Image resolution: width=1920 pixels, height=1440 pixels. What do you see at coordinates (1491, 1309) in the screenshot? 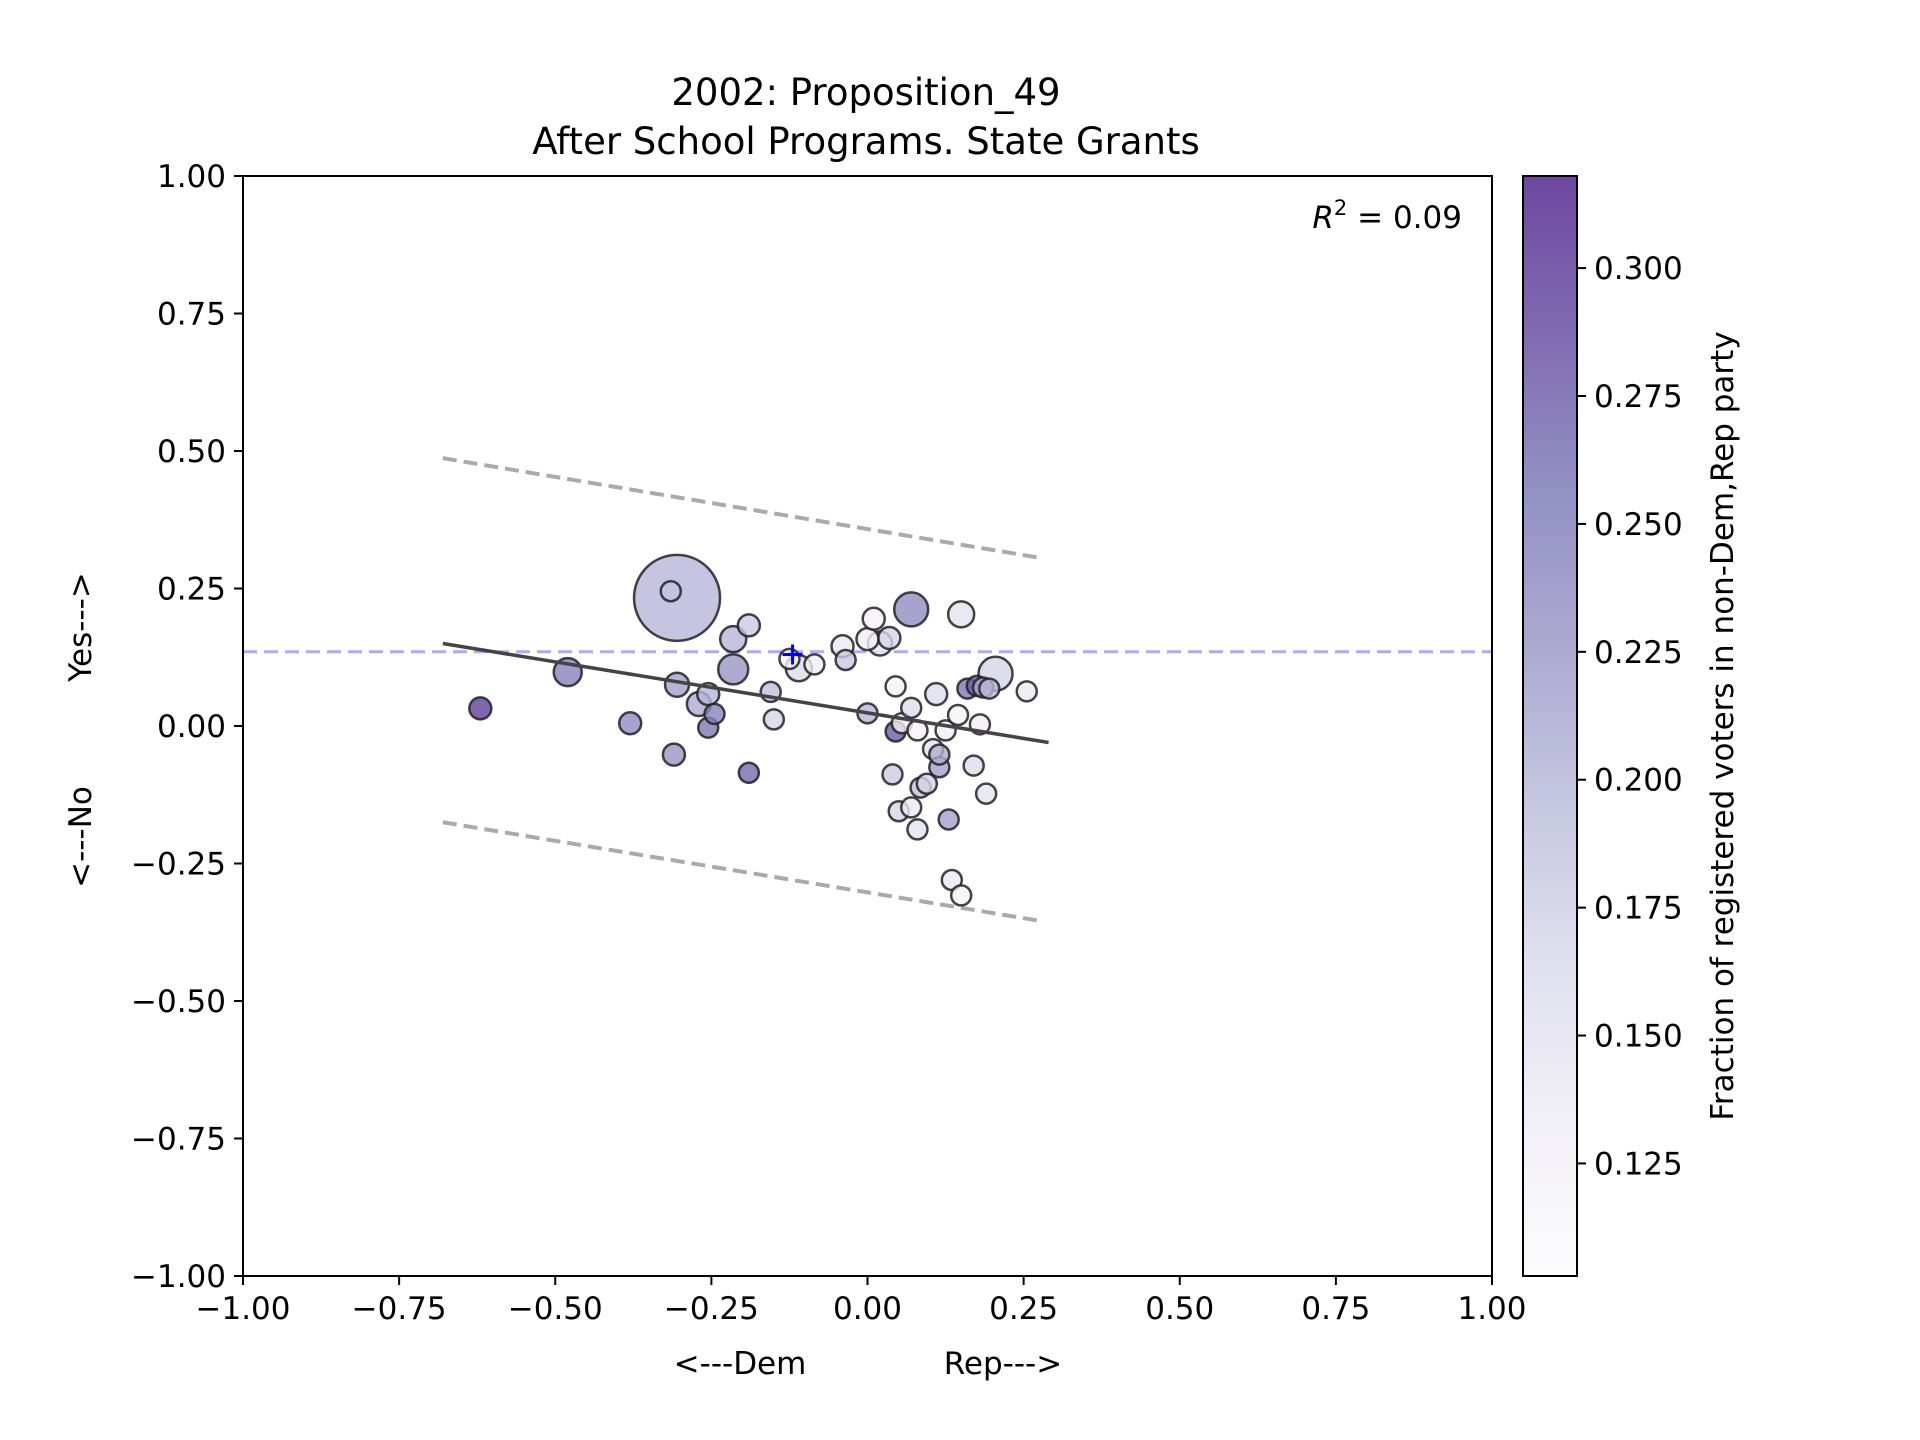
I see `x-tick-label: 1.00` at bounding box center [1491, 1309].